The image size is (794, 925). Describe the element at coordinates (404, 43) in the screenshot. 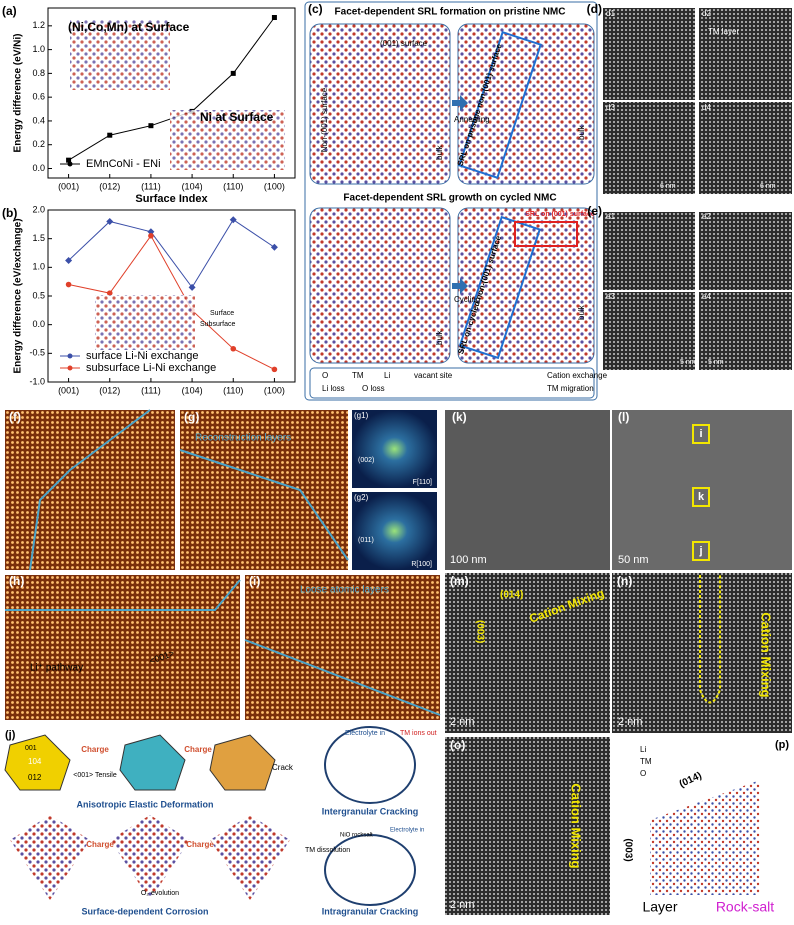

I see `label: (001) surface` at that location.